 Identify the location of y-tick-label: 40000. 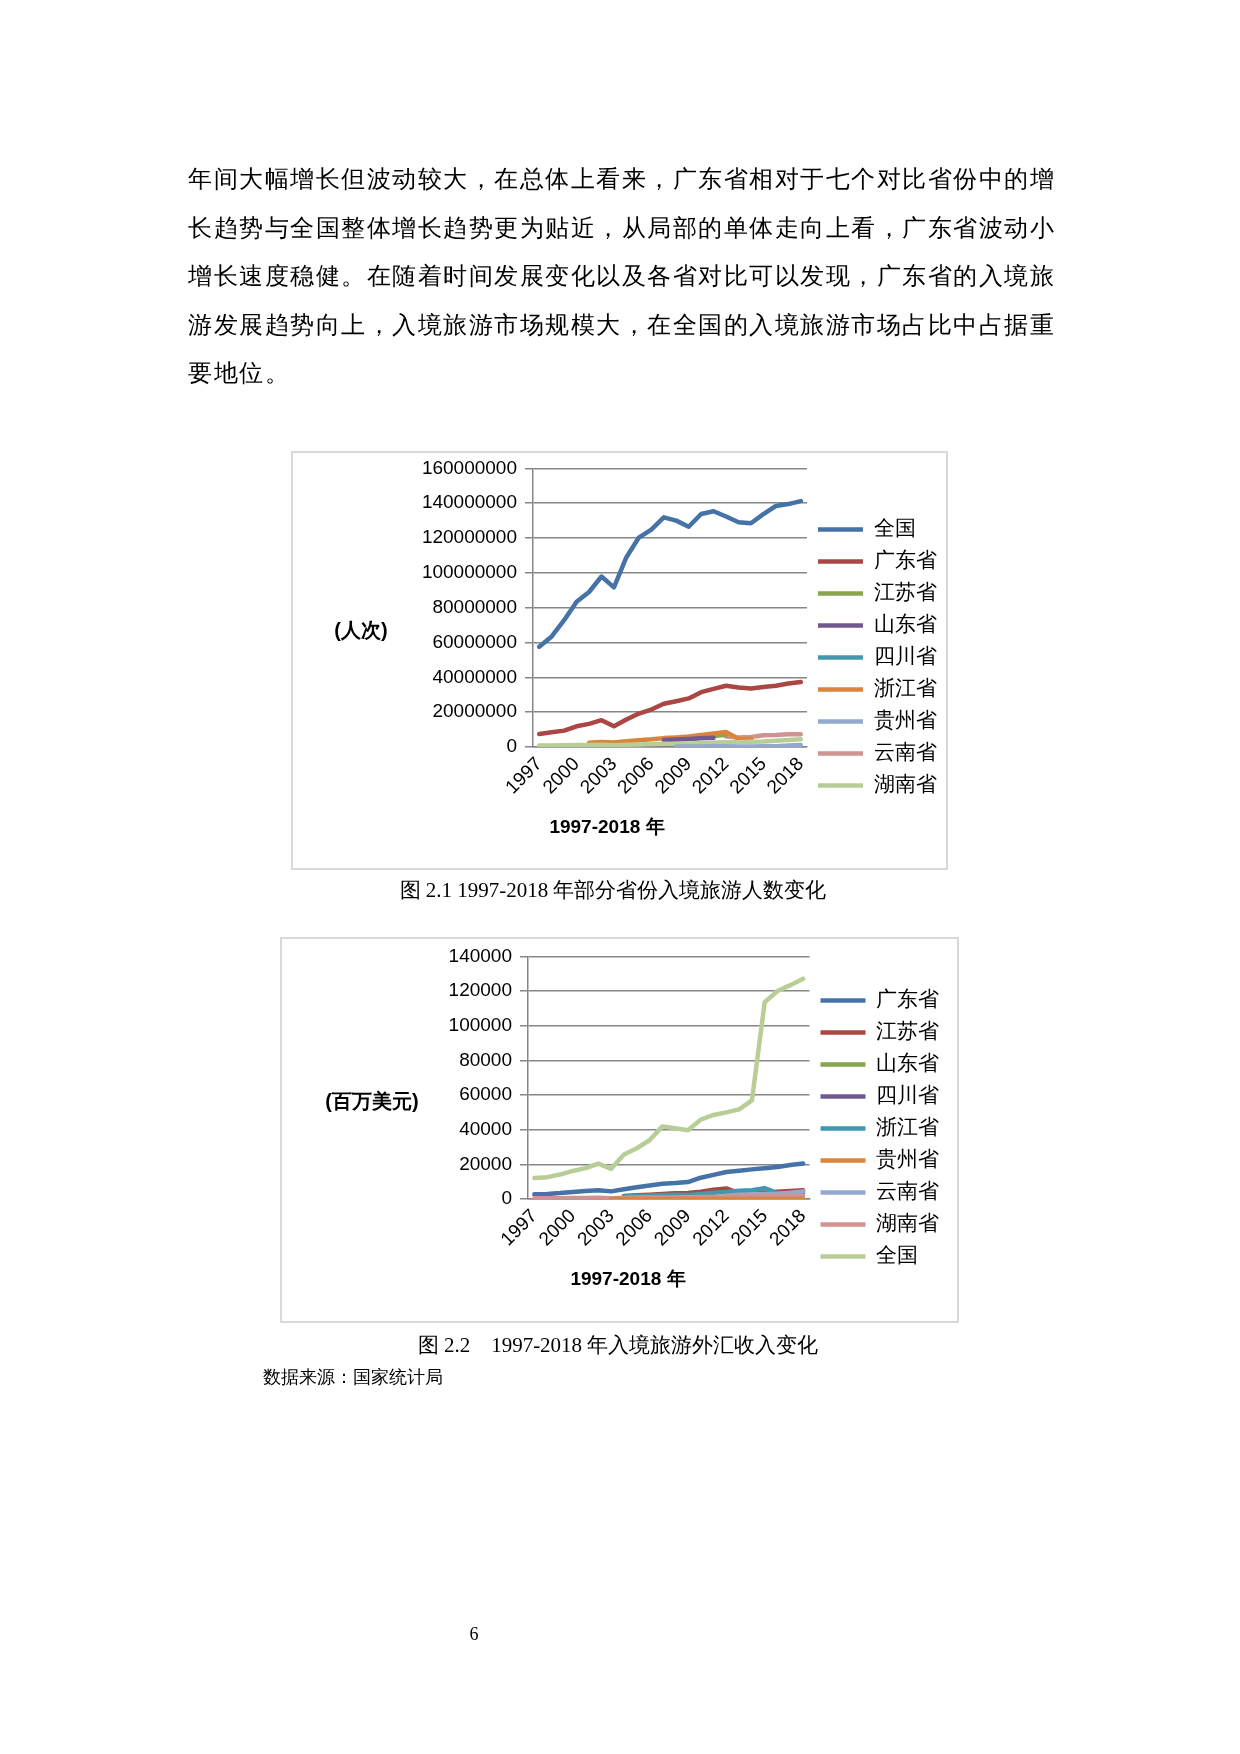
(485, 1128).